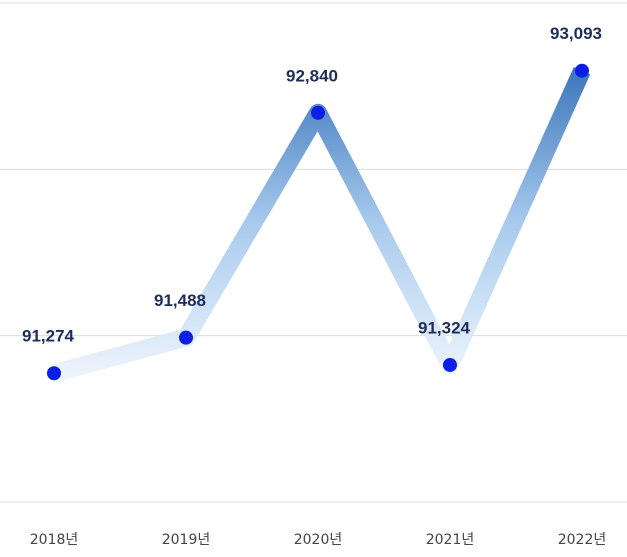 This screenshot has height=557, width=627. Describe the element at coordinates (582, 540) in the screenshot. I see `x-tick-label: 2022년` at that location.